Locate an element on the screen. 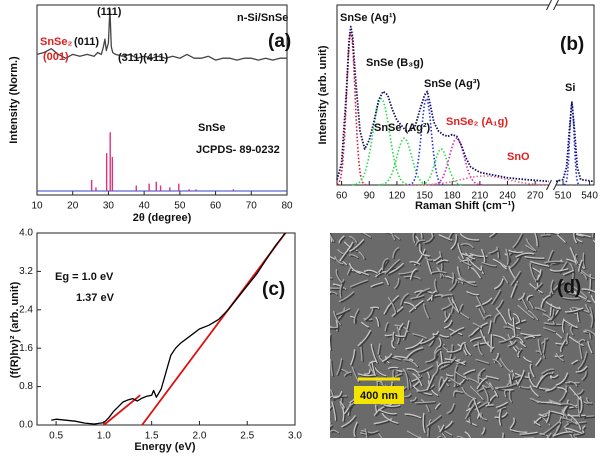 The width and height of the screenshot is (600, 458). panel-label: (b) is located at coordinates (572, 44).